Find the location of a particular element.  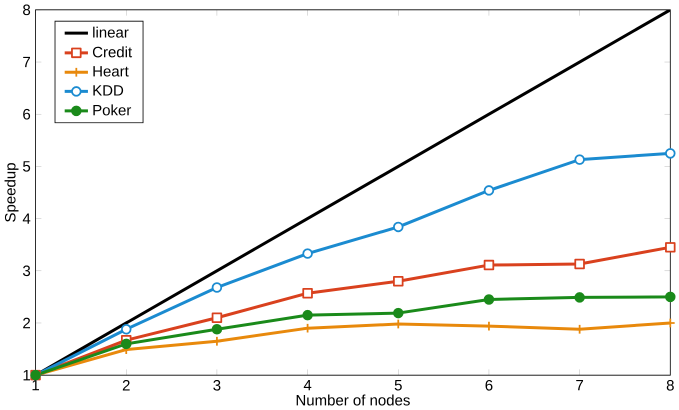

x-tick-label: 8 is located at coordinates (670, 385).